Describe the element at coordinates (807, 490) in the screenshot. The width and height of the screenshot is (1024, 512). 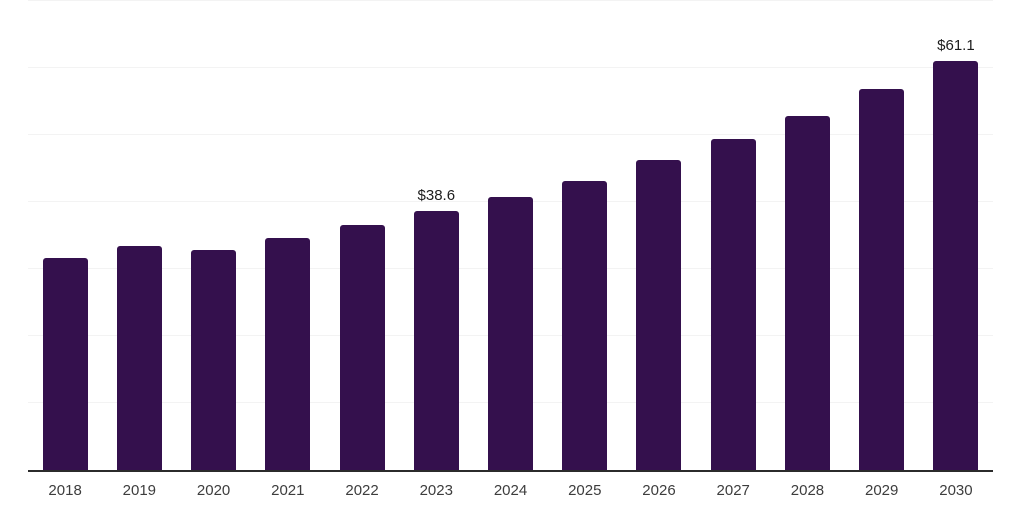
I see `x-tick-label-2028: 2028` at that location.